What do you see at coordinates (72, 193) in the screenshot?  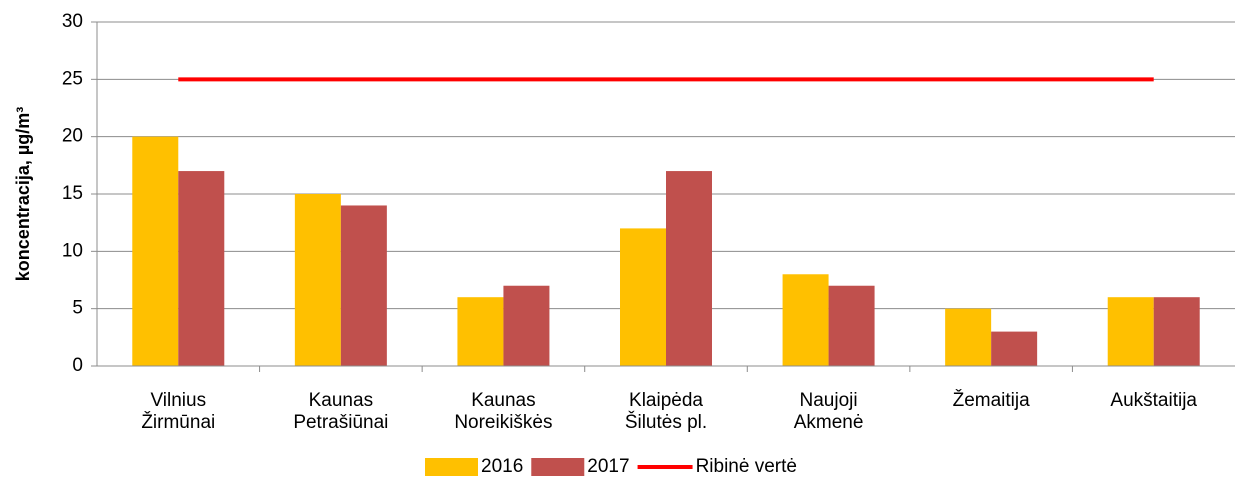 I see `y-tick-label: 15` at bounding box center [72, 193].